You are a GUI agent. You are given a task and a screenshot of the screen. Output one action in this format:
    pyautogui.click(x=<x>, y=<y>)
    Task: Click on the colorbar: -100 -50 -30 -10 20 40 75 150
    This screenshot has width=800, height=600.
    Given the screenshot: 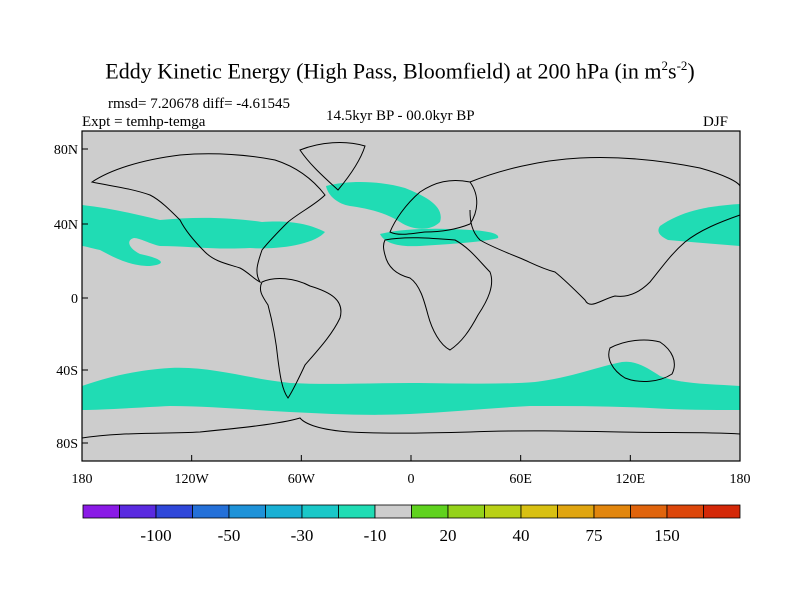 What is the action you would take?
    pyautogui.click(x=411, y=524)
    